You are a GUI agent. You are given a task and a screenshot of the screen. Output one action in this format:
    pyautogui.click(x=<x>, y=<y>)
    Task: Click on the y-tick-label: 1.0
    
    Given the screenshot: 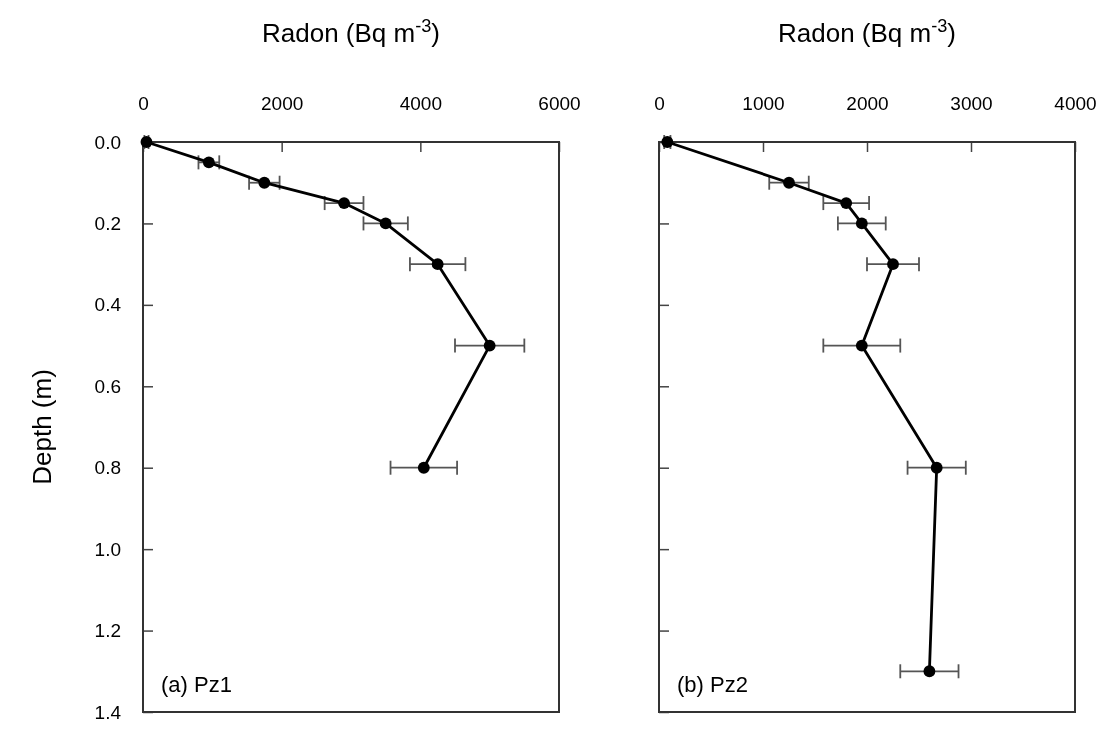 What is the action you would take?
    pyautogui.click(x=107, y=549)
    